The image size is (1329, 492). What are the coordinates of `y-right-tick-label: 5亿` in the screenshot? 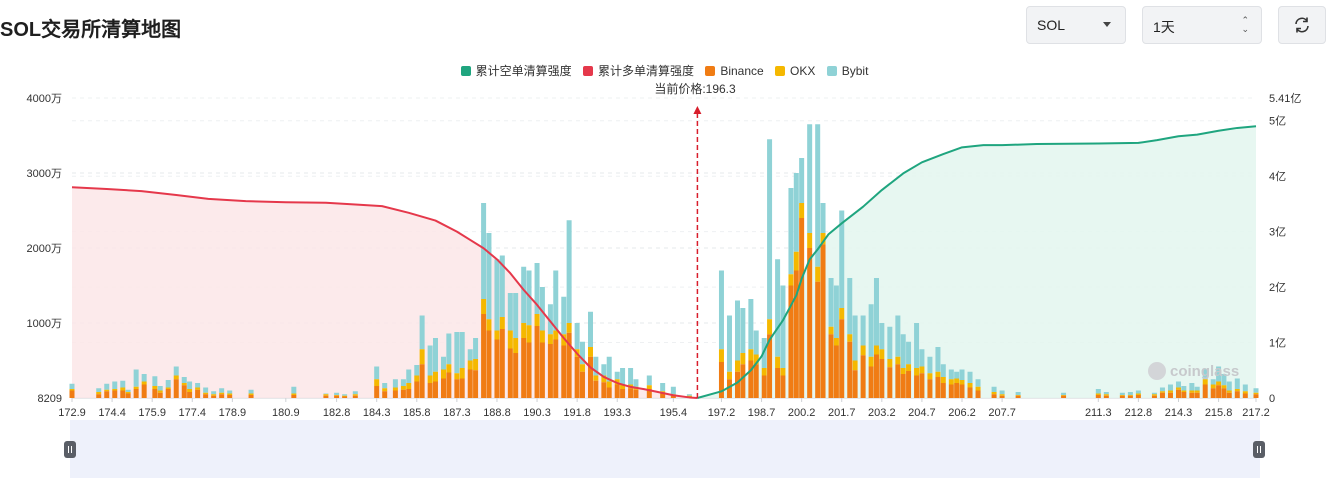 It's located at (1277, 121).